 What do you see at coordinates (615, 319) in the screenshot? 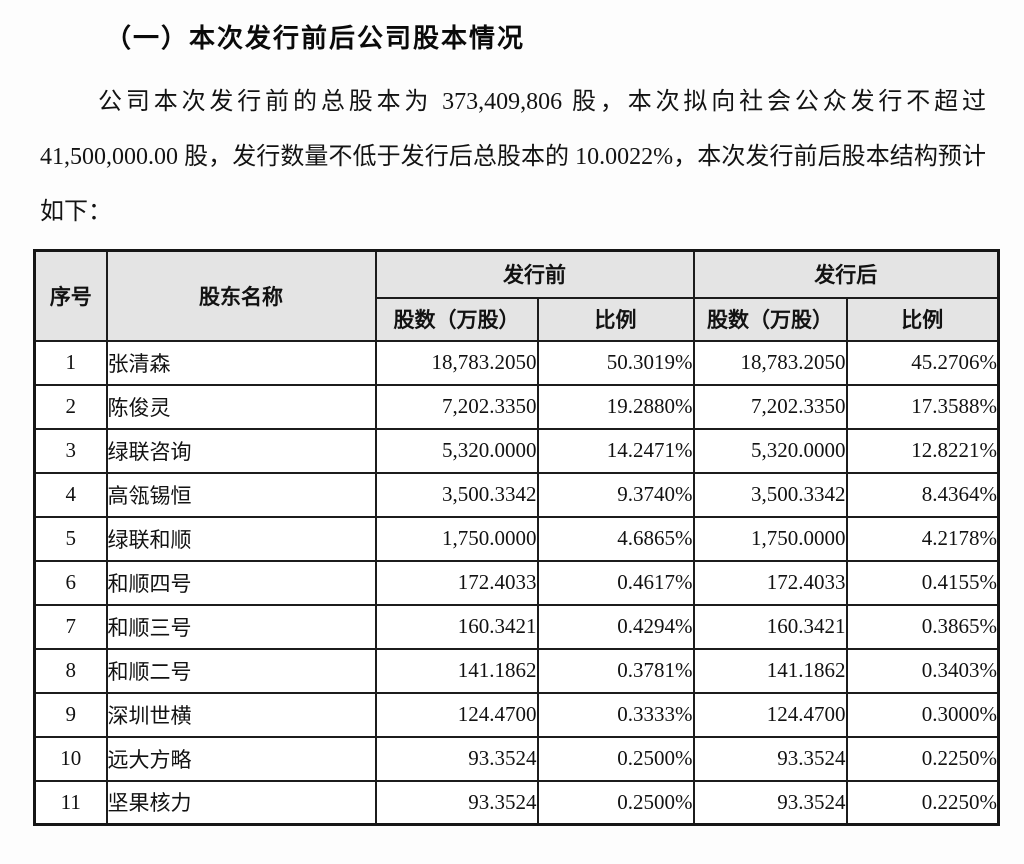
I see `col-header-pre-ratio: 比例` at bounding box center [615, 319].